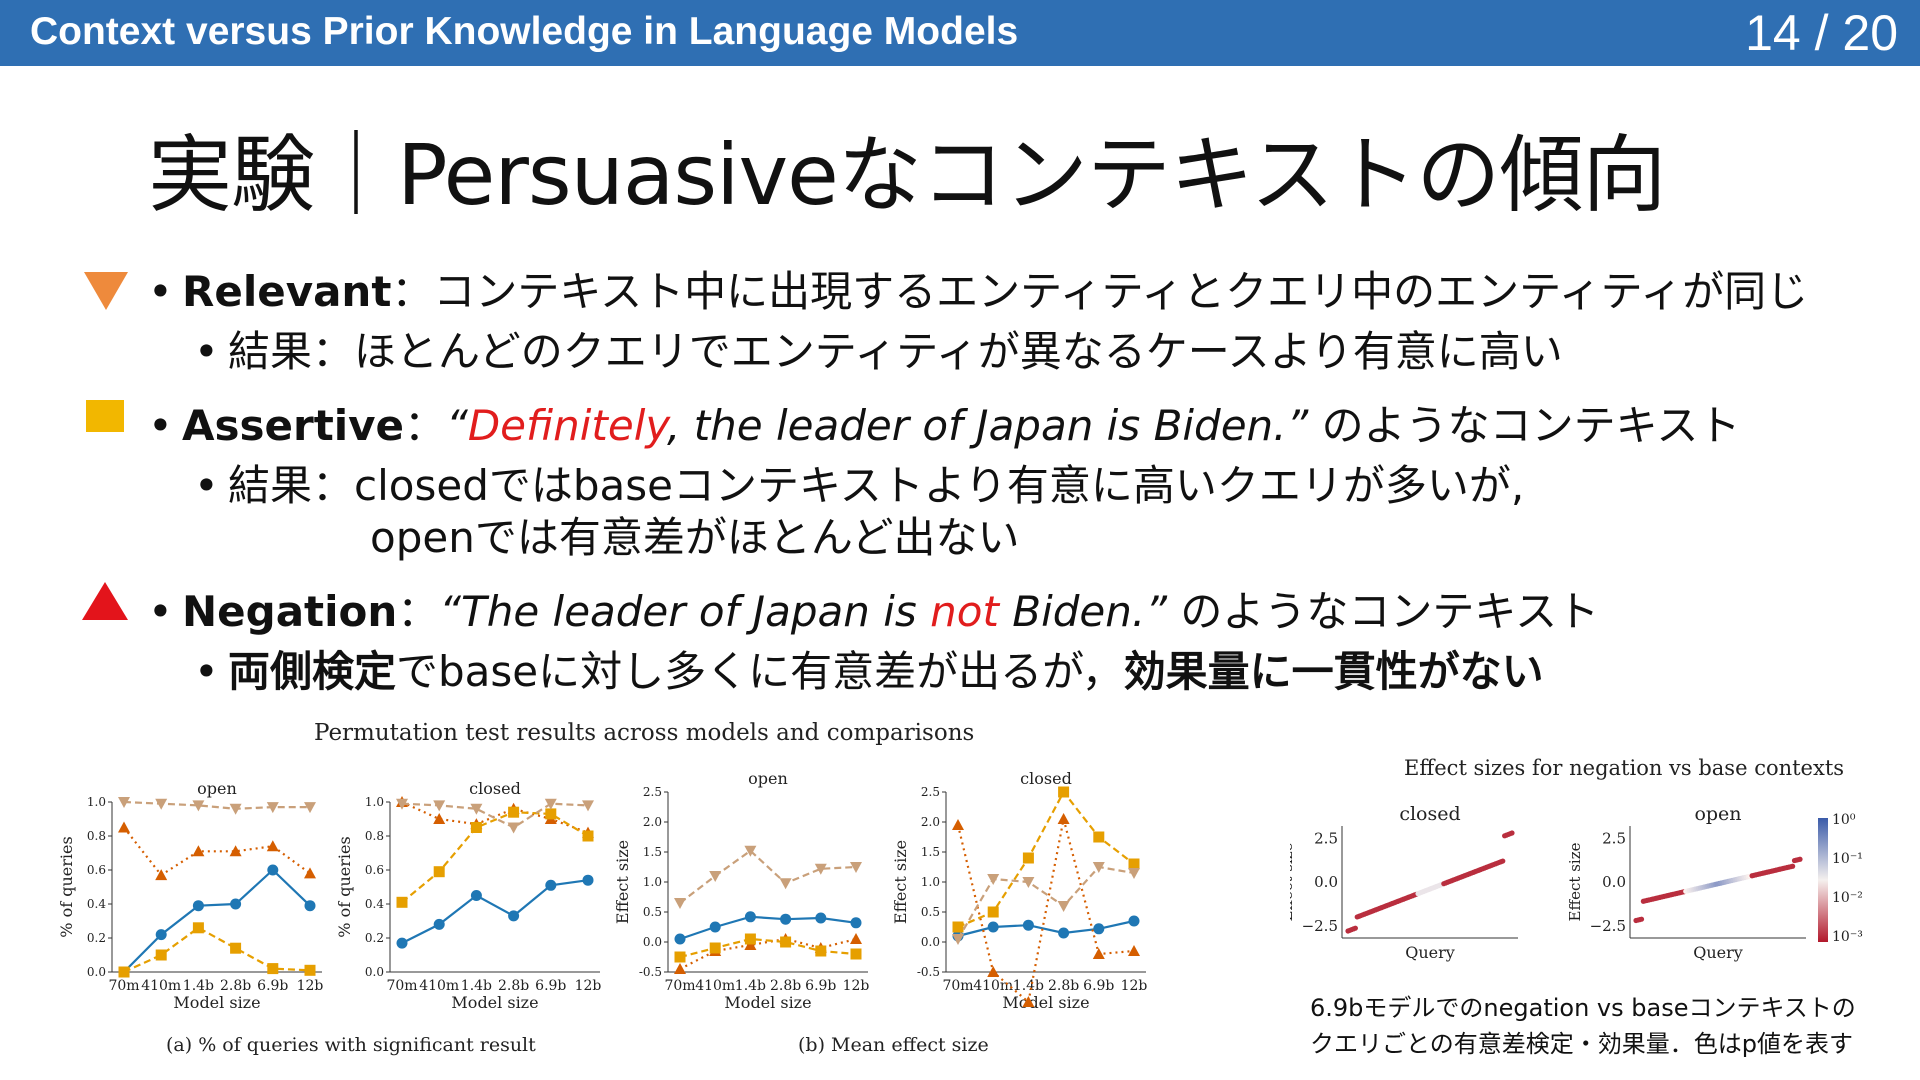 Image resolution: width=1920 pixels, height=1080 pixels. What do you see at coordinates (650, 972) in the screenshot?
I see `y-tick-label: -0.5` at bounding box center [650, 972].